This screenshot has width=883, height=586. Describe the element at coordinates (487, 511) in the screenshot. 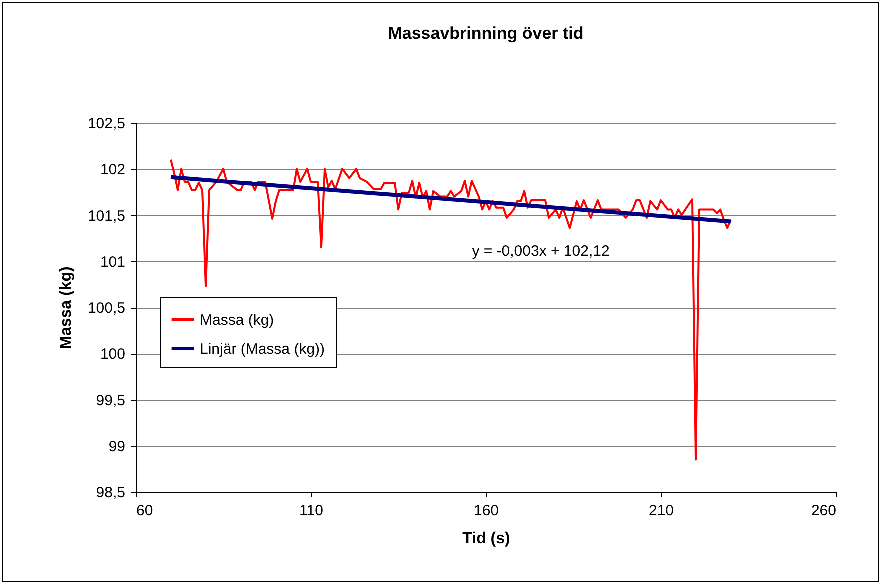

I see `x-tick-label: 160` at that location.